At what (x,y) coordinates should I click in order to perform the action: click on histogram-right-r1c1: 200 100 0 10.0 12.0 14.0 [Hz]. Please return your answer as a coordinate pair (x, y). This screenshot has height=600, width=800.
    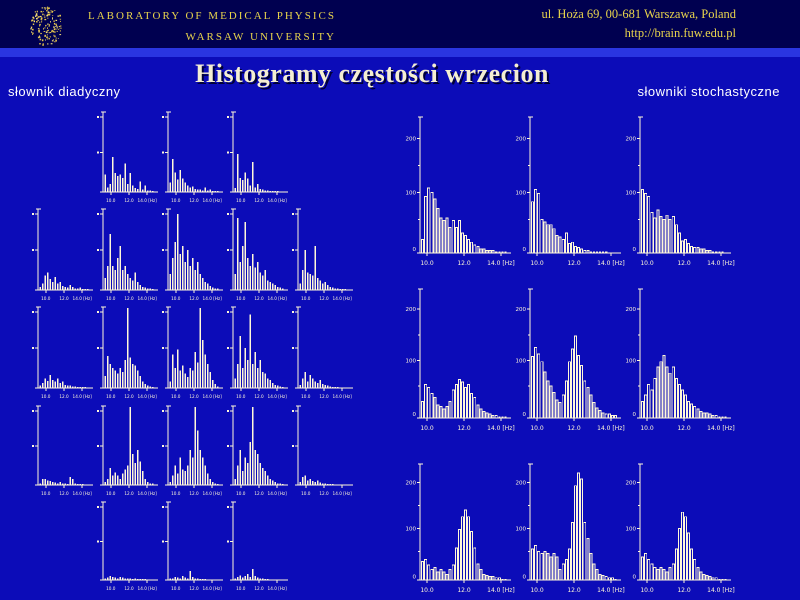
    Looking at the image, I should click on (460, 191).